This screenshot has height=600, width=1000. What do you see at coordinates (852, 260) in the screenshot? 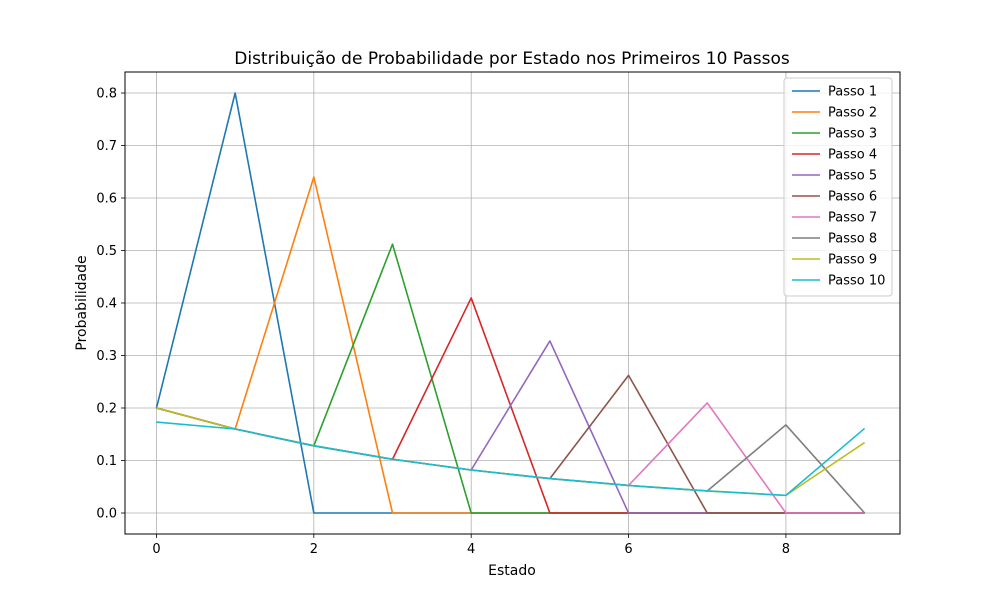
I see `legend-label: Passo 9` at bounding box center [852, 260].